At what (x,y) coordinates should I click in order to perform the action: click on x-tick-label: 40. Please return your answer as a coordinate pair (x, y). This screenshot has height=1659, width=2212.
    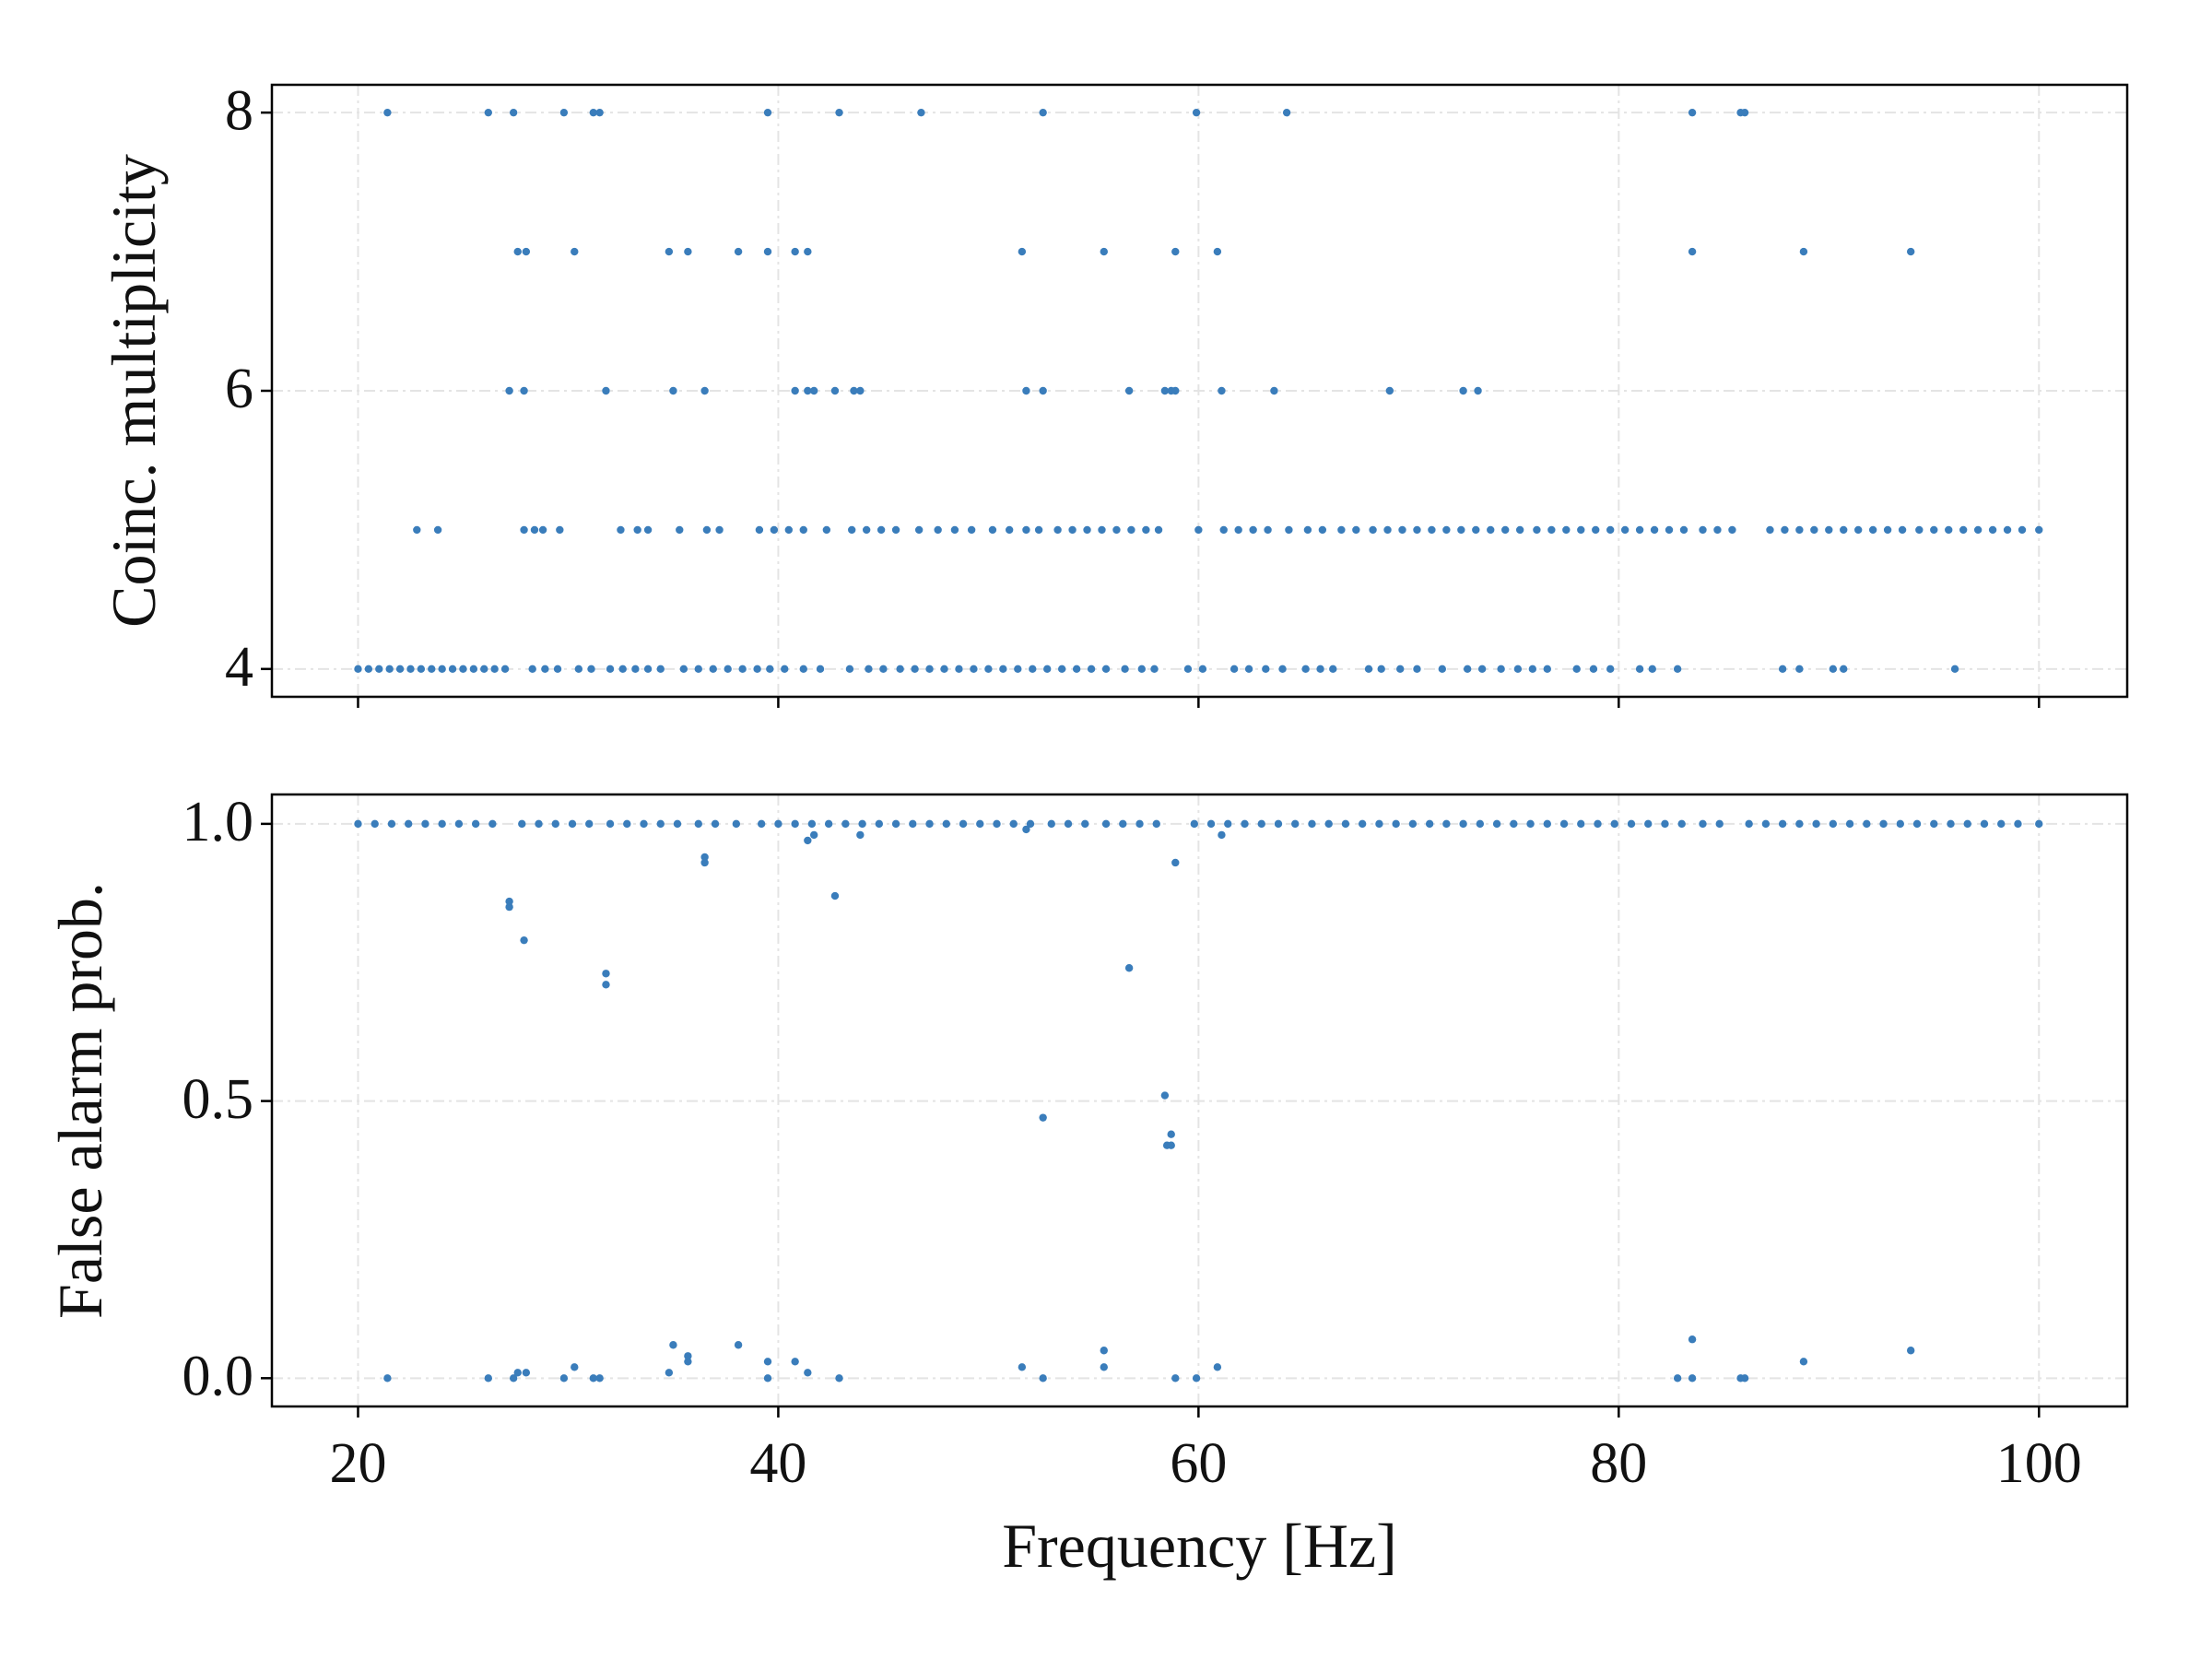
    Looking at the image, I should click on (777, 1463).